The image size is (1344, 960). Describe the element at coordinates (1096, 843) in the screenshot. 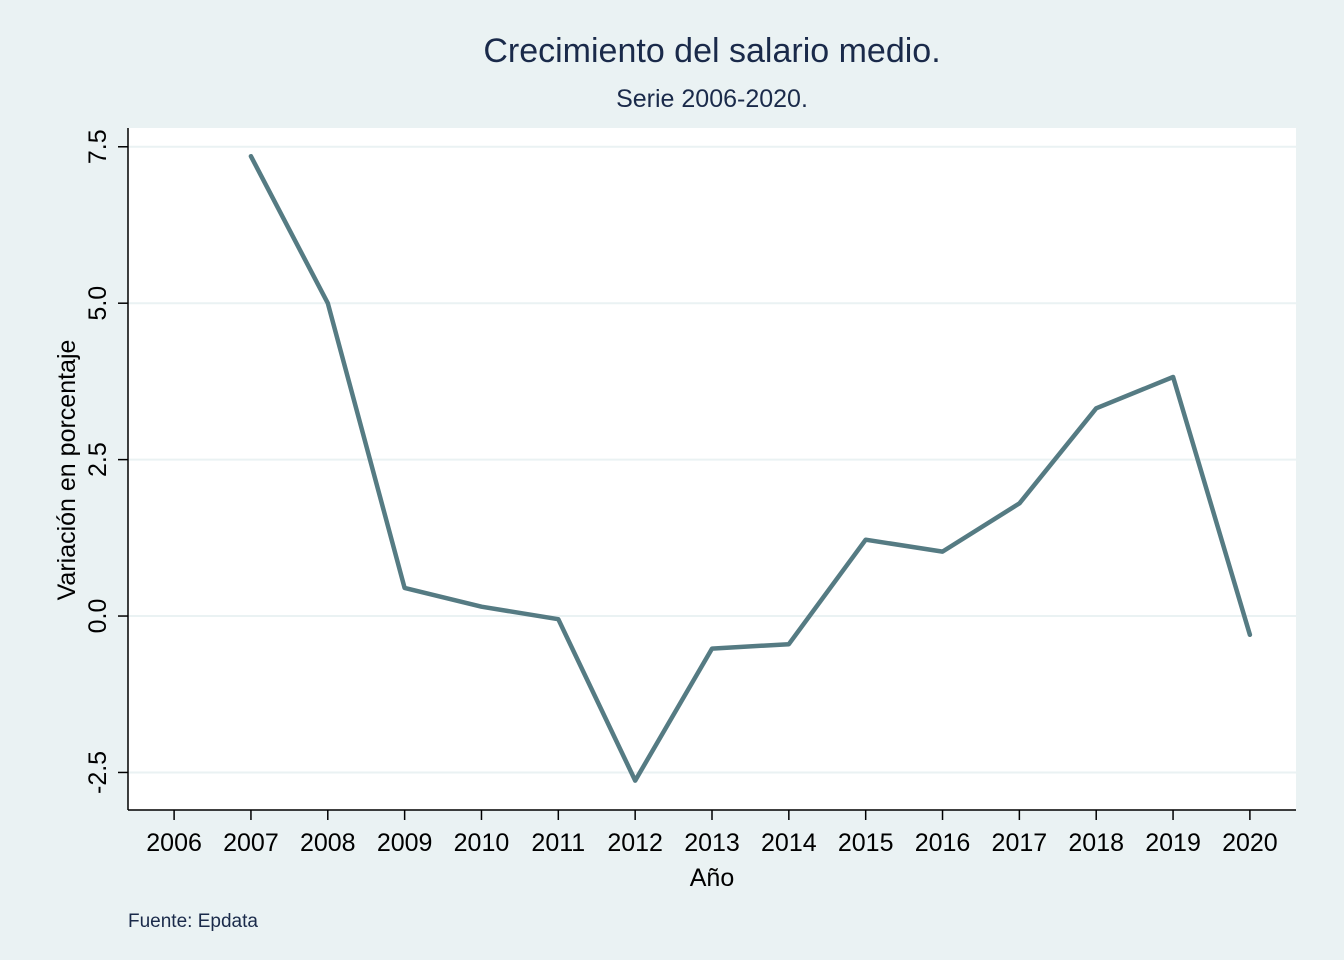

I see `x-tick-label: 2018` at that location.